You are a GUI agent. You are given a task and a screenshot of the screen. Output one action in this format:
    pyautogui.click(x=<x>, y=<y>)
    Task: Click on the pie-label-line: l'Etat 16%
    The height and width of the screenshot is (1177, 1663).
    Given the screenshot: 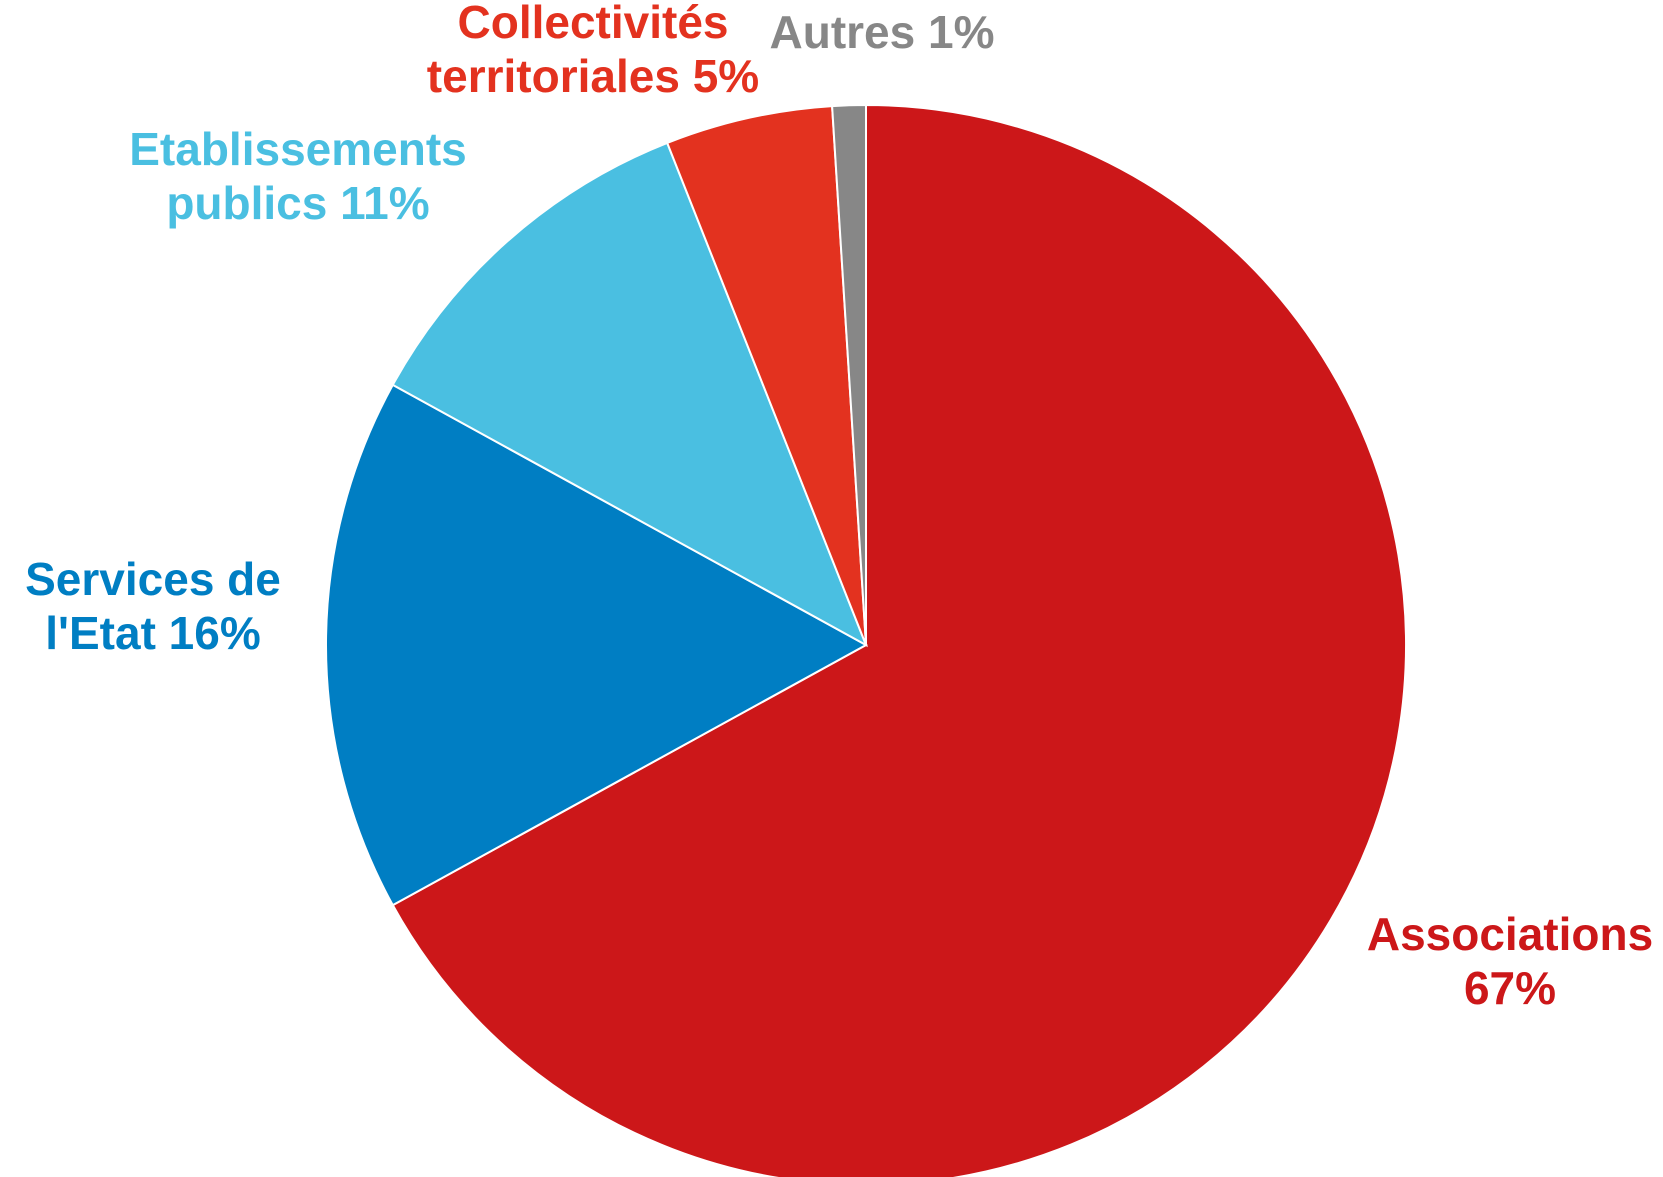 What is the action you would take?
    pyautogui.click(x=152, y=633)
    